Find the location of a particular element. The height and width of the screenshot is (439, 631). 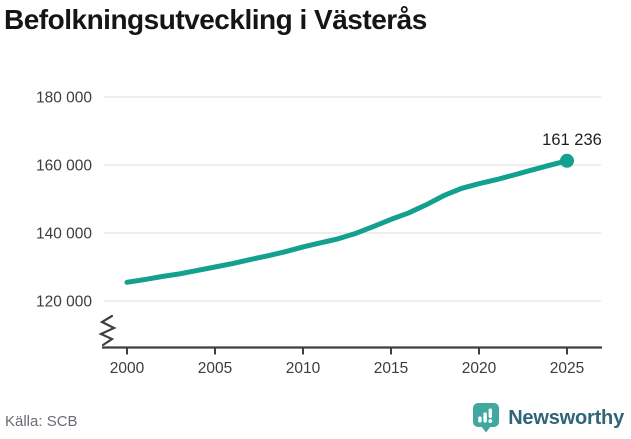

newsworthy-icon is located at coordinates (486, 418).